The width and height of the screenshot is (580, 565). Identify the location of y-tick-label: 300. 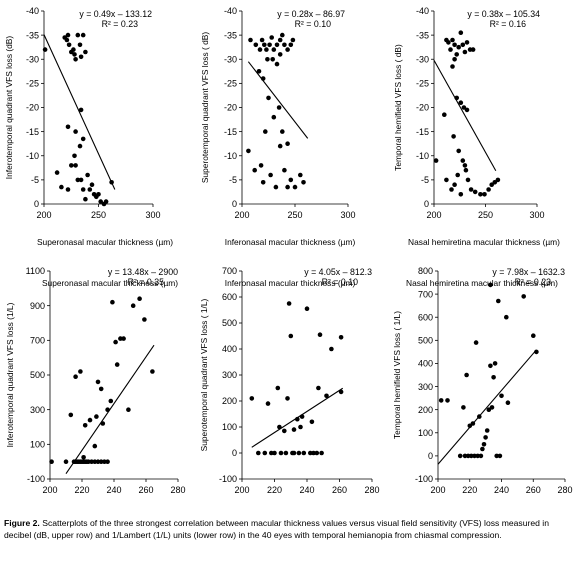
(425, 387).